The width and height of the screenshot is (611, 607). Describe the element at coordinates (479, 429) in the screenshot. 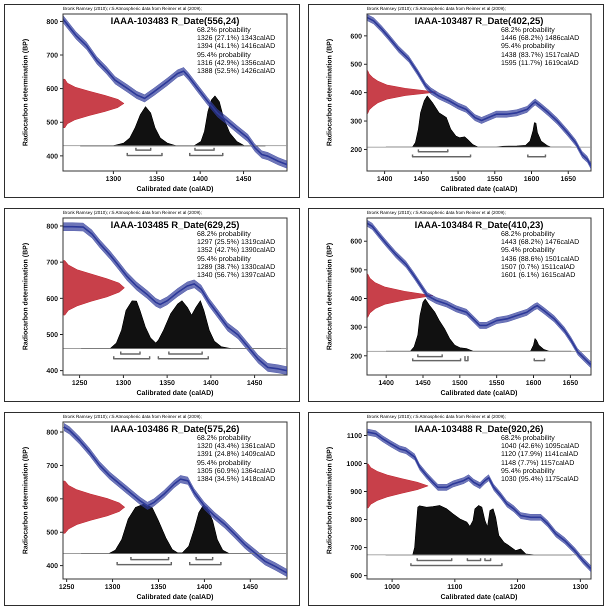

I see `chart-title: IAAA-103488 R_Date(920,26)` at that location.